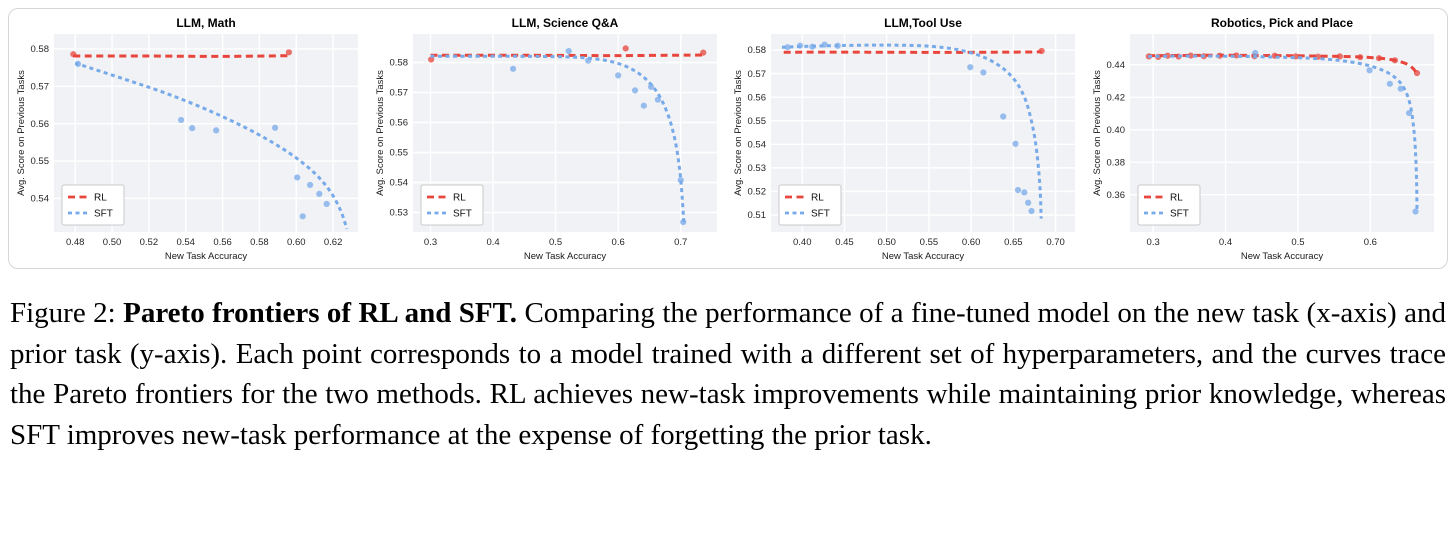 The image size is (1456, 537). Describe the element at coordinates (333, 242) in the screenshot. I see `x-tick-label: 0.62` at that location.